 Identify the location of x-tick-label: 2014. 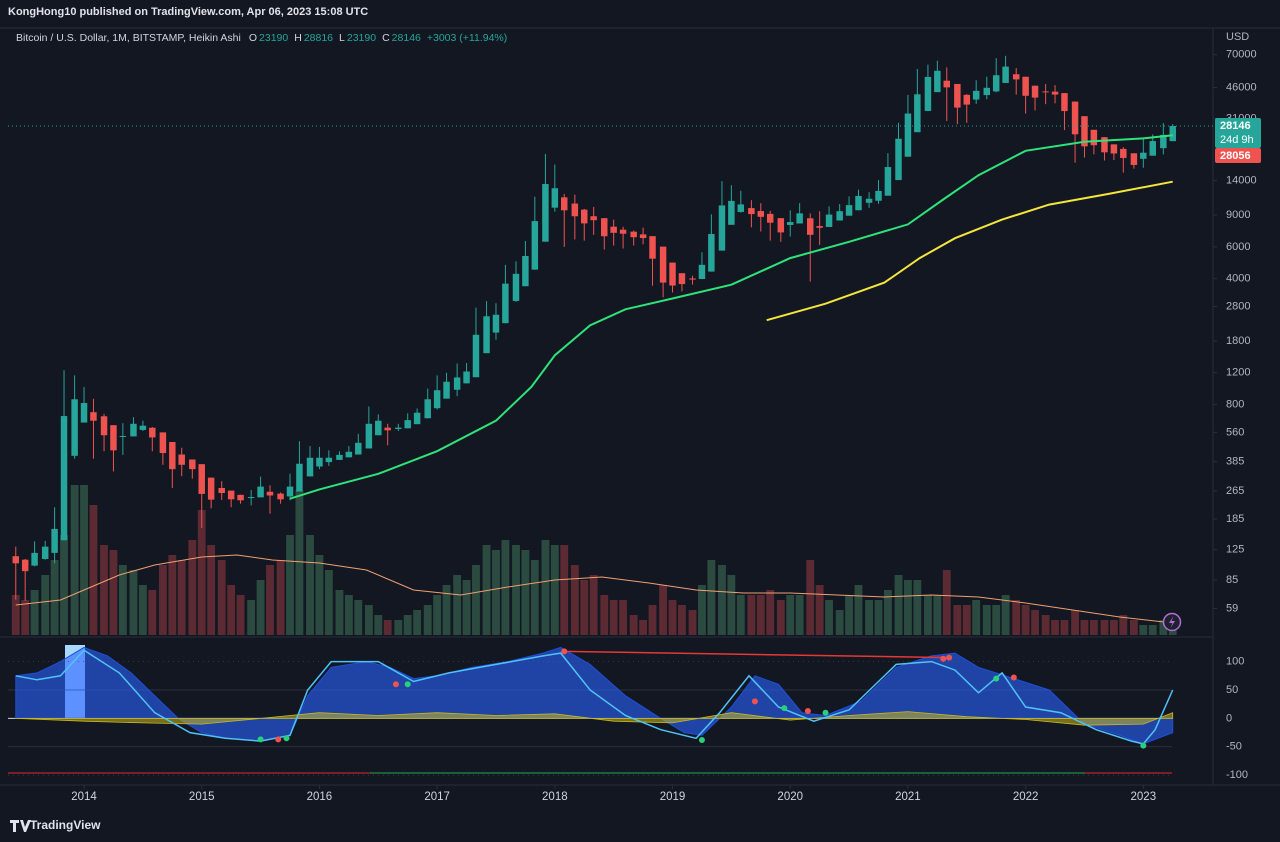
(84, 797).